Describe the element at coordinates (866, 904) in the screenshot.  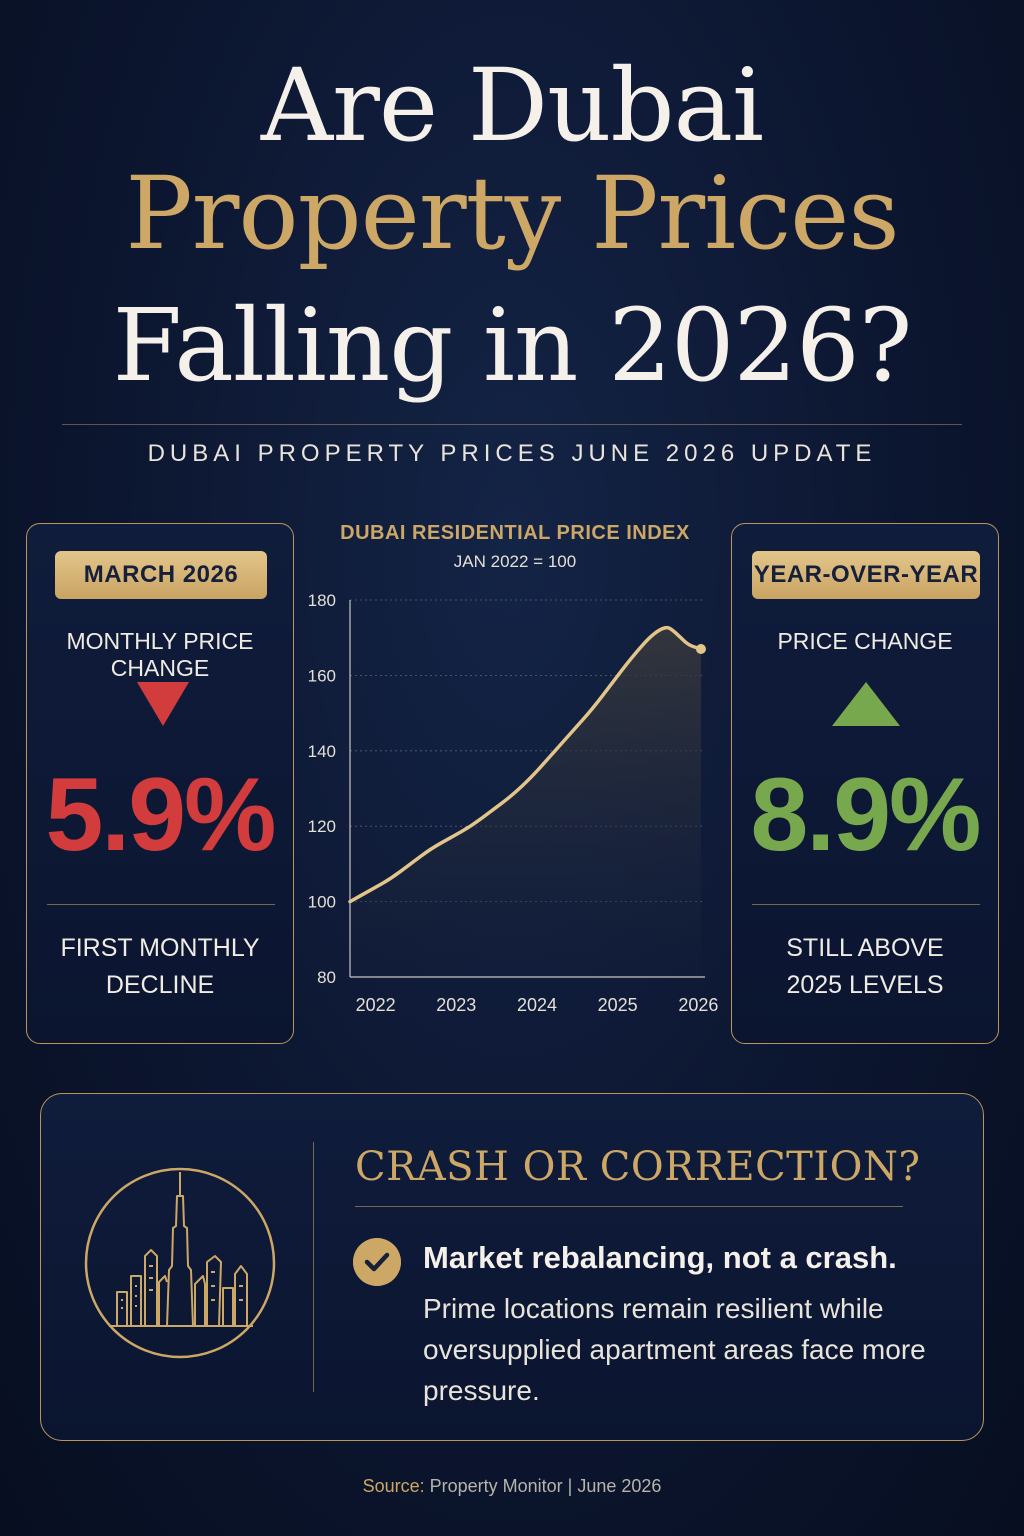
I see `yoy-divider` at that location.